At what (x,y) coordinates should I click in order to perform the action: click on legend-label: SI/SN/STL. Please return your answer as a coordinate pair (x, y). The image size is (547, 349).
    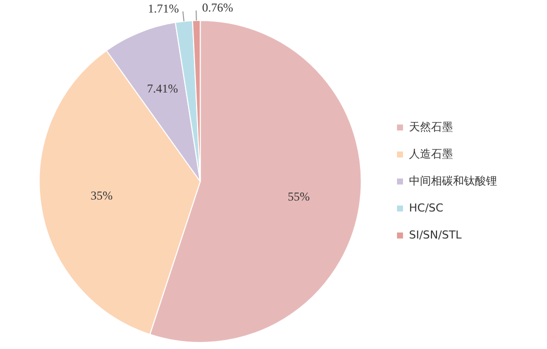
    Looking at the image, I should click on (436, 235).